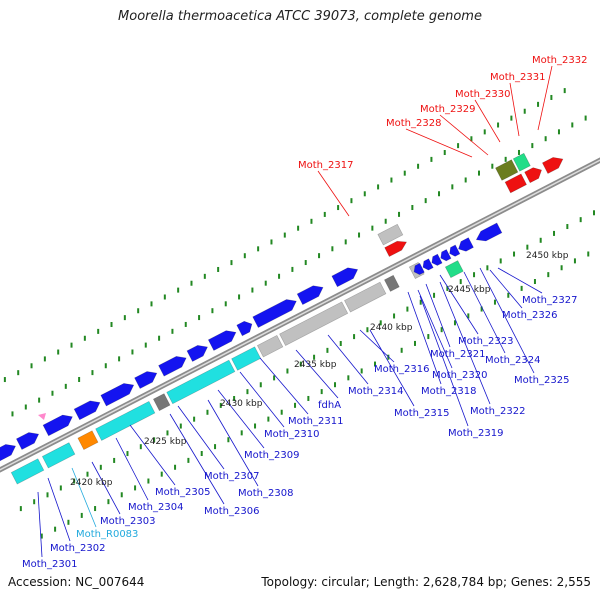  What do you see at coordinates (517, 77) in the screenshot?
I see `gene-label-moth-2331: Moth_2331` at bounding box center [517, 77].